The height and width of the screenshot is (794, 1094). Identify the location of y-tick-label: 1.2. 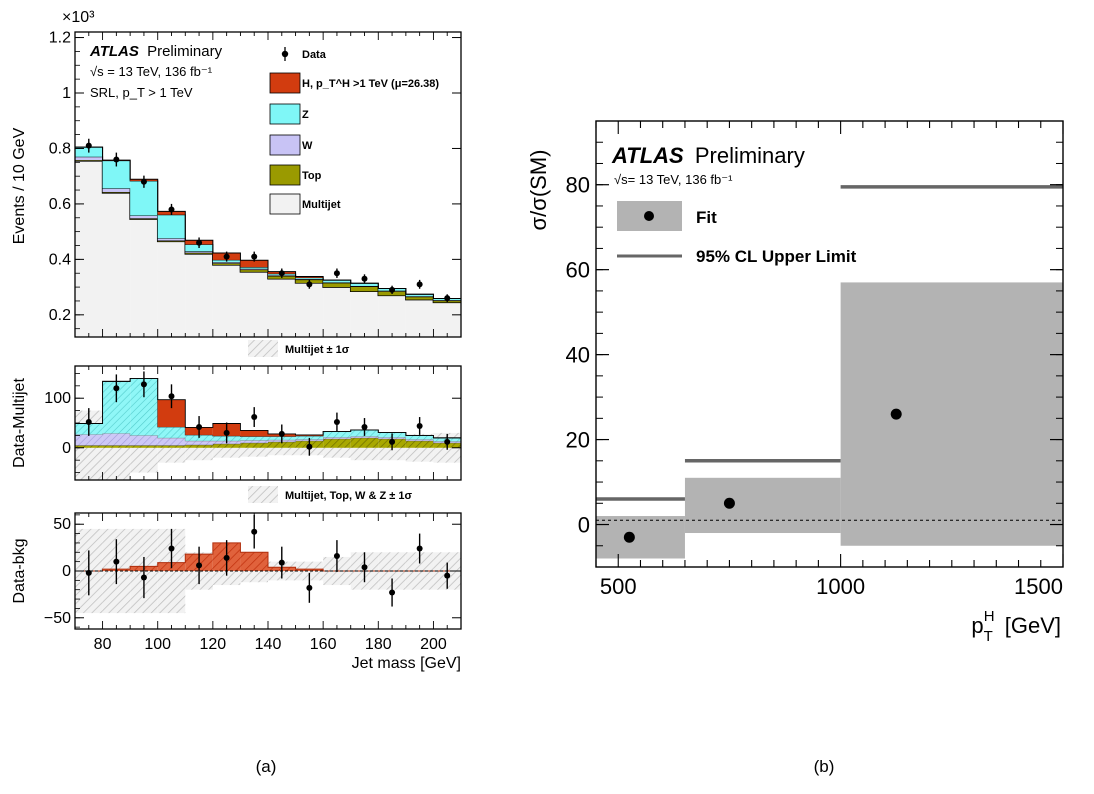
(60, 38).